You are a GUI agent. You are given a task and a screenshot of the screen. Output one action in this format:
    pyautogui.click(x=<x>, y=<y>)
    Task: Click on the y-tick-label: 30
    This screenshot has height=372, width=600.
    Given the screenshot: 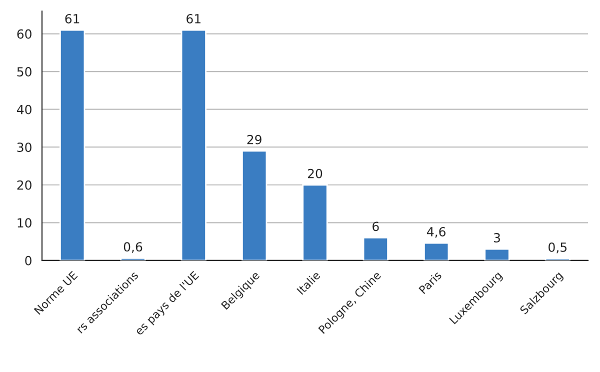 What is the action you would take?
    pyautogui.click(x=24, y=147)
    